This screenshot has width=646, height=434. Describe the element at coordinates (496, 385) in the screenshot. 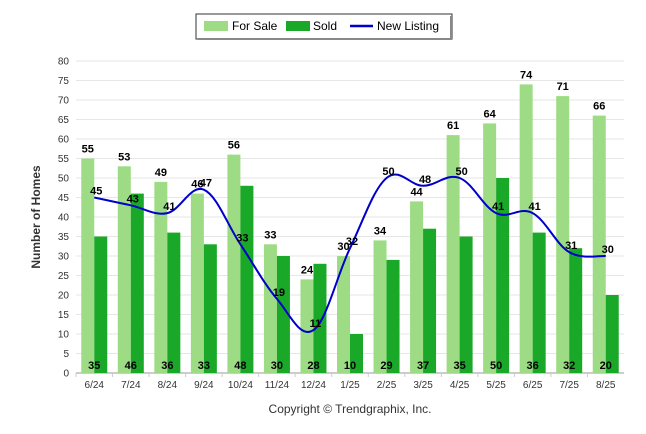

I see `x-tick-label: 5/25` at that location.